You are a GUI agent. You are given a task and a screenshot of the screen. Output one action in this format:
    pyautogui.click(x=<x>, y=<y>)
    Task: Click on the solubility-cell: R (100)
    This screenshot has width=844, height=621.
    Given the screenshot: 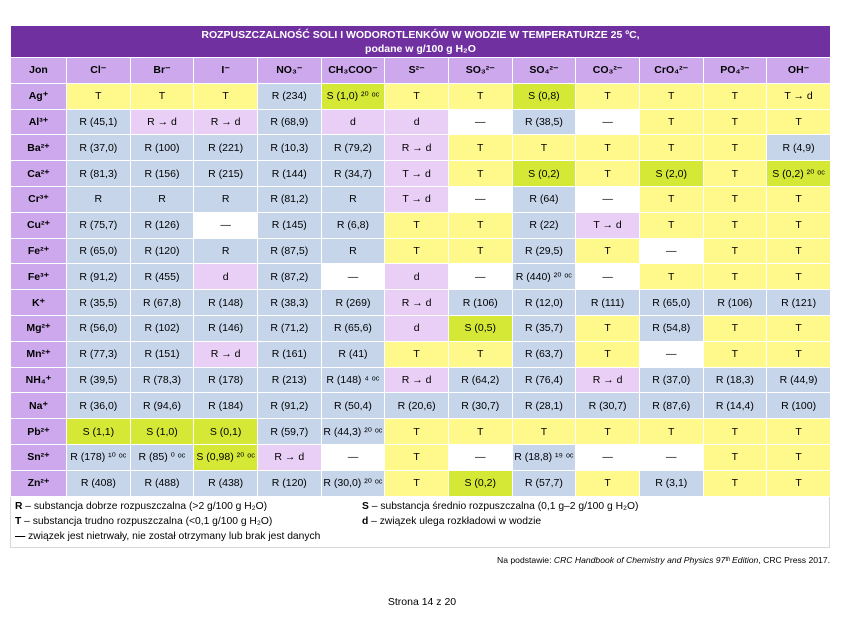 What is the action you would take?
    pyautogui.click(x=798, y=406)
    